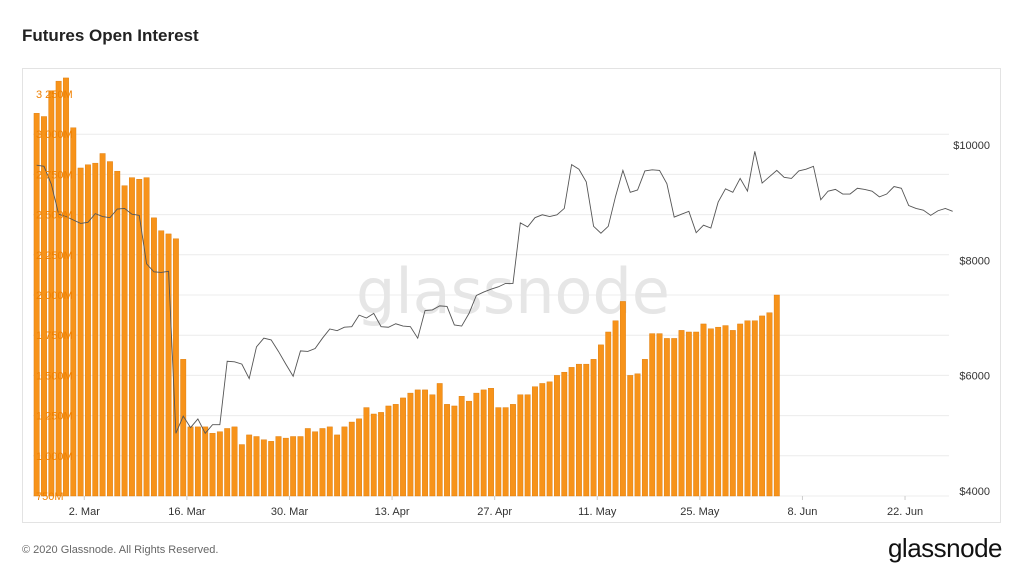  Describe the element at coordinates (290, 512) in the screenshot. I see `x-tick-label: 30. Mar` at that location.